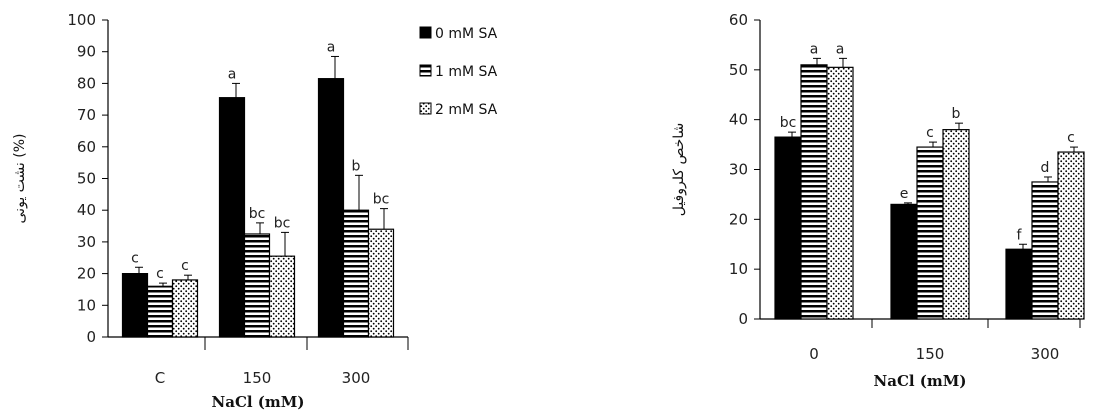 The height and width of the screenshot is (414, 1095). Describe the element at coordinates (20, 179) in the screenshot. I see `y-axis-title: نشت یونی (%)` at that location.